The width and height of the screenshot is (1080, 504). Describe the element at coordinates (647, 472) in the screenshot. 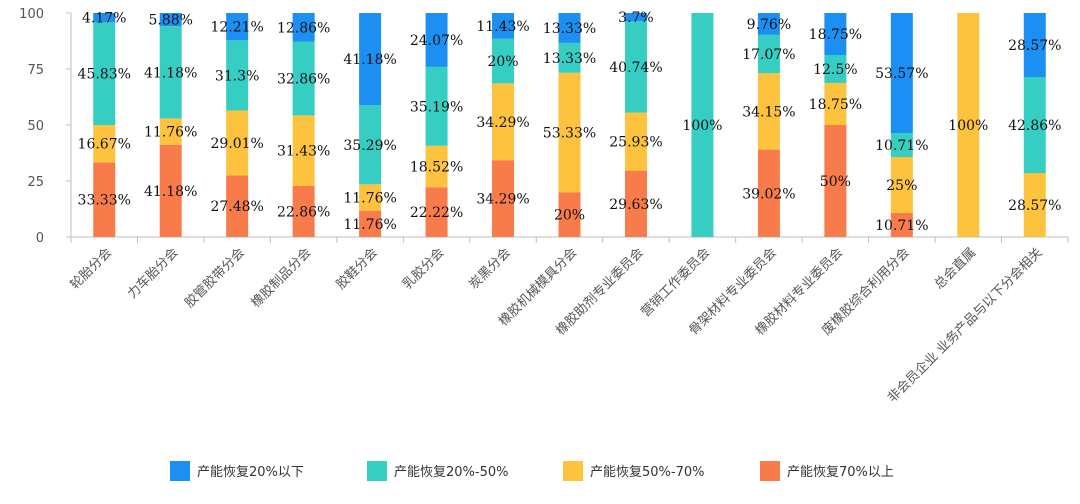

I see `legend-label: 产能恢复50%-70%` at that location.